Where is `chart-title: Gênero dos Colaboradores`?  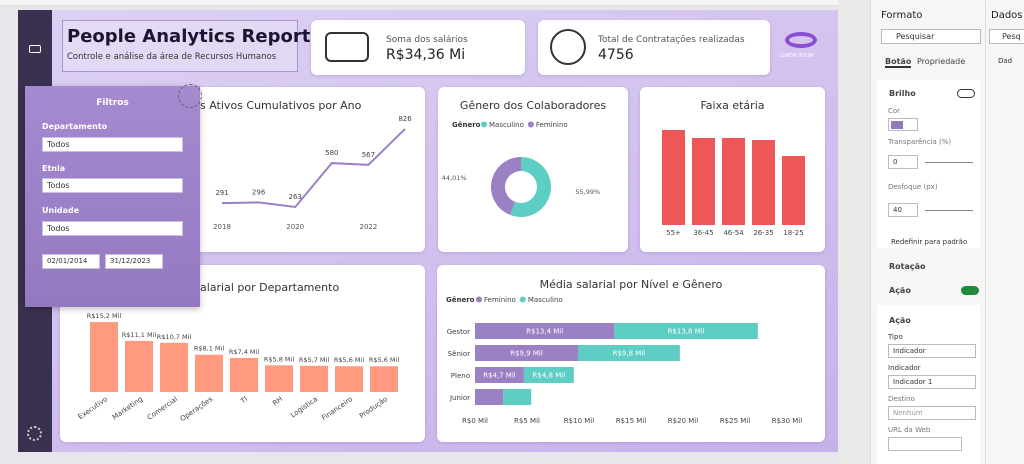
chart-title: Gênero dos Colaboradores is located at coordinates (533, 105).